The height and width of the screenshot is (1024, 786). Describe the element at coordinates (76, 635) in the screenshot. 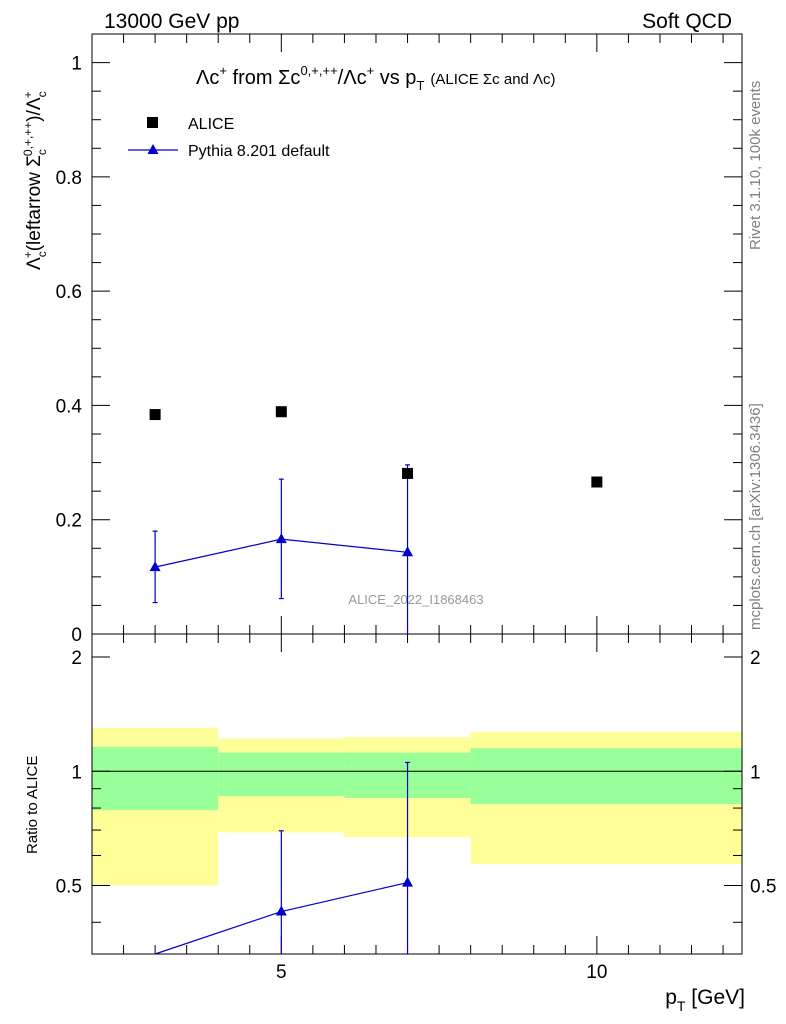

I see `main-y-tick-label: 0` at that location.